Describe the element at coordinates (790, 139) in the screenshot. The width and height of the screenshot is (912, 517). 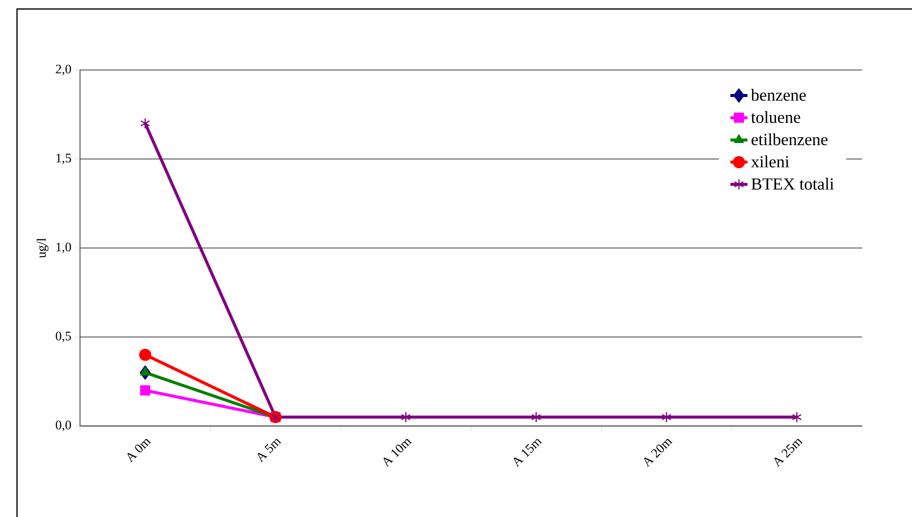
I see `legend-label: etilbenzene` at that location.